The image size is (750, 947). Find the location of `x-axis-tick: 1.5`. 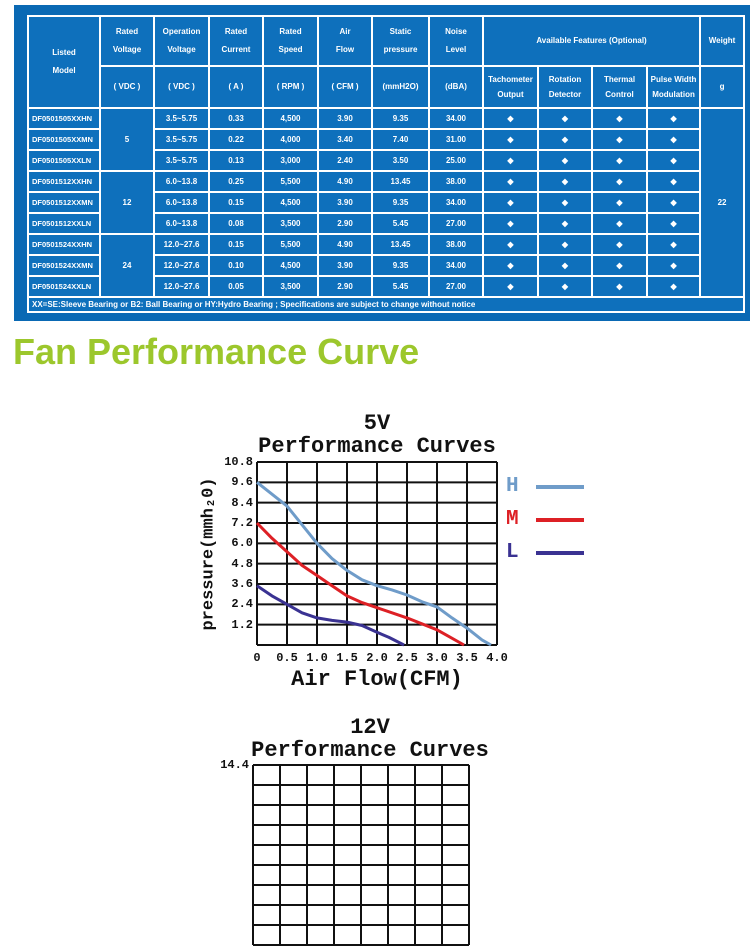

x-axis-tick: 1.5 is located at coordinates (347, 658).